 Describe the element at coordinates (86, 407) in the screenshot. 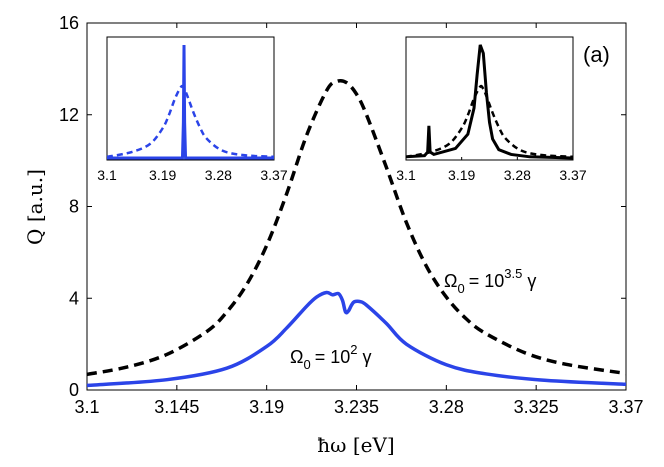

I see `x-tick-label: 3.1` at that location.